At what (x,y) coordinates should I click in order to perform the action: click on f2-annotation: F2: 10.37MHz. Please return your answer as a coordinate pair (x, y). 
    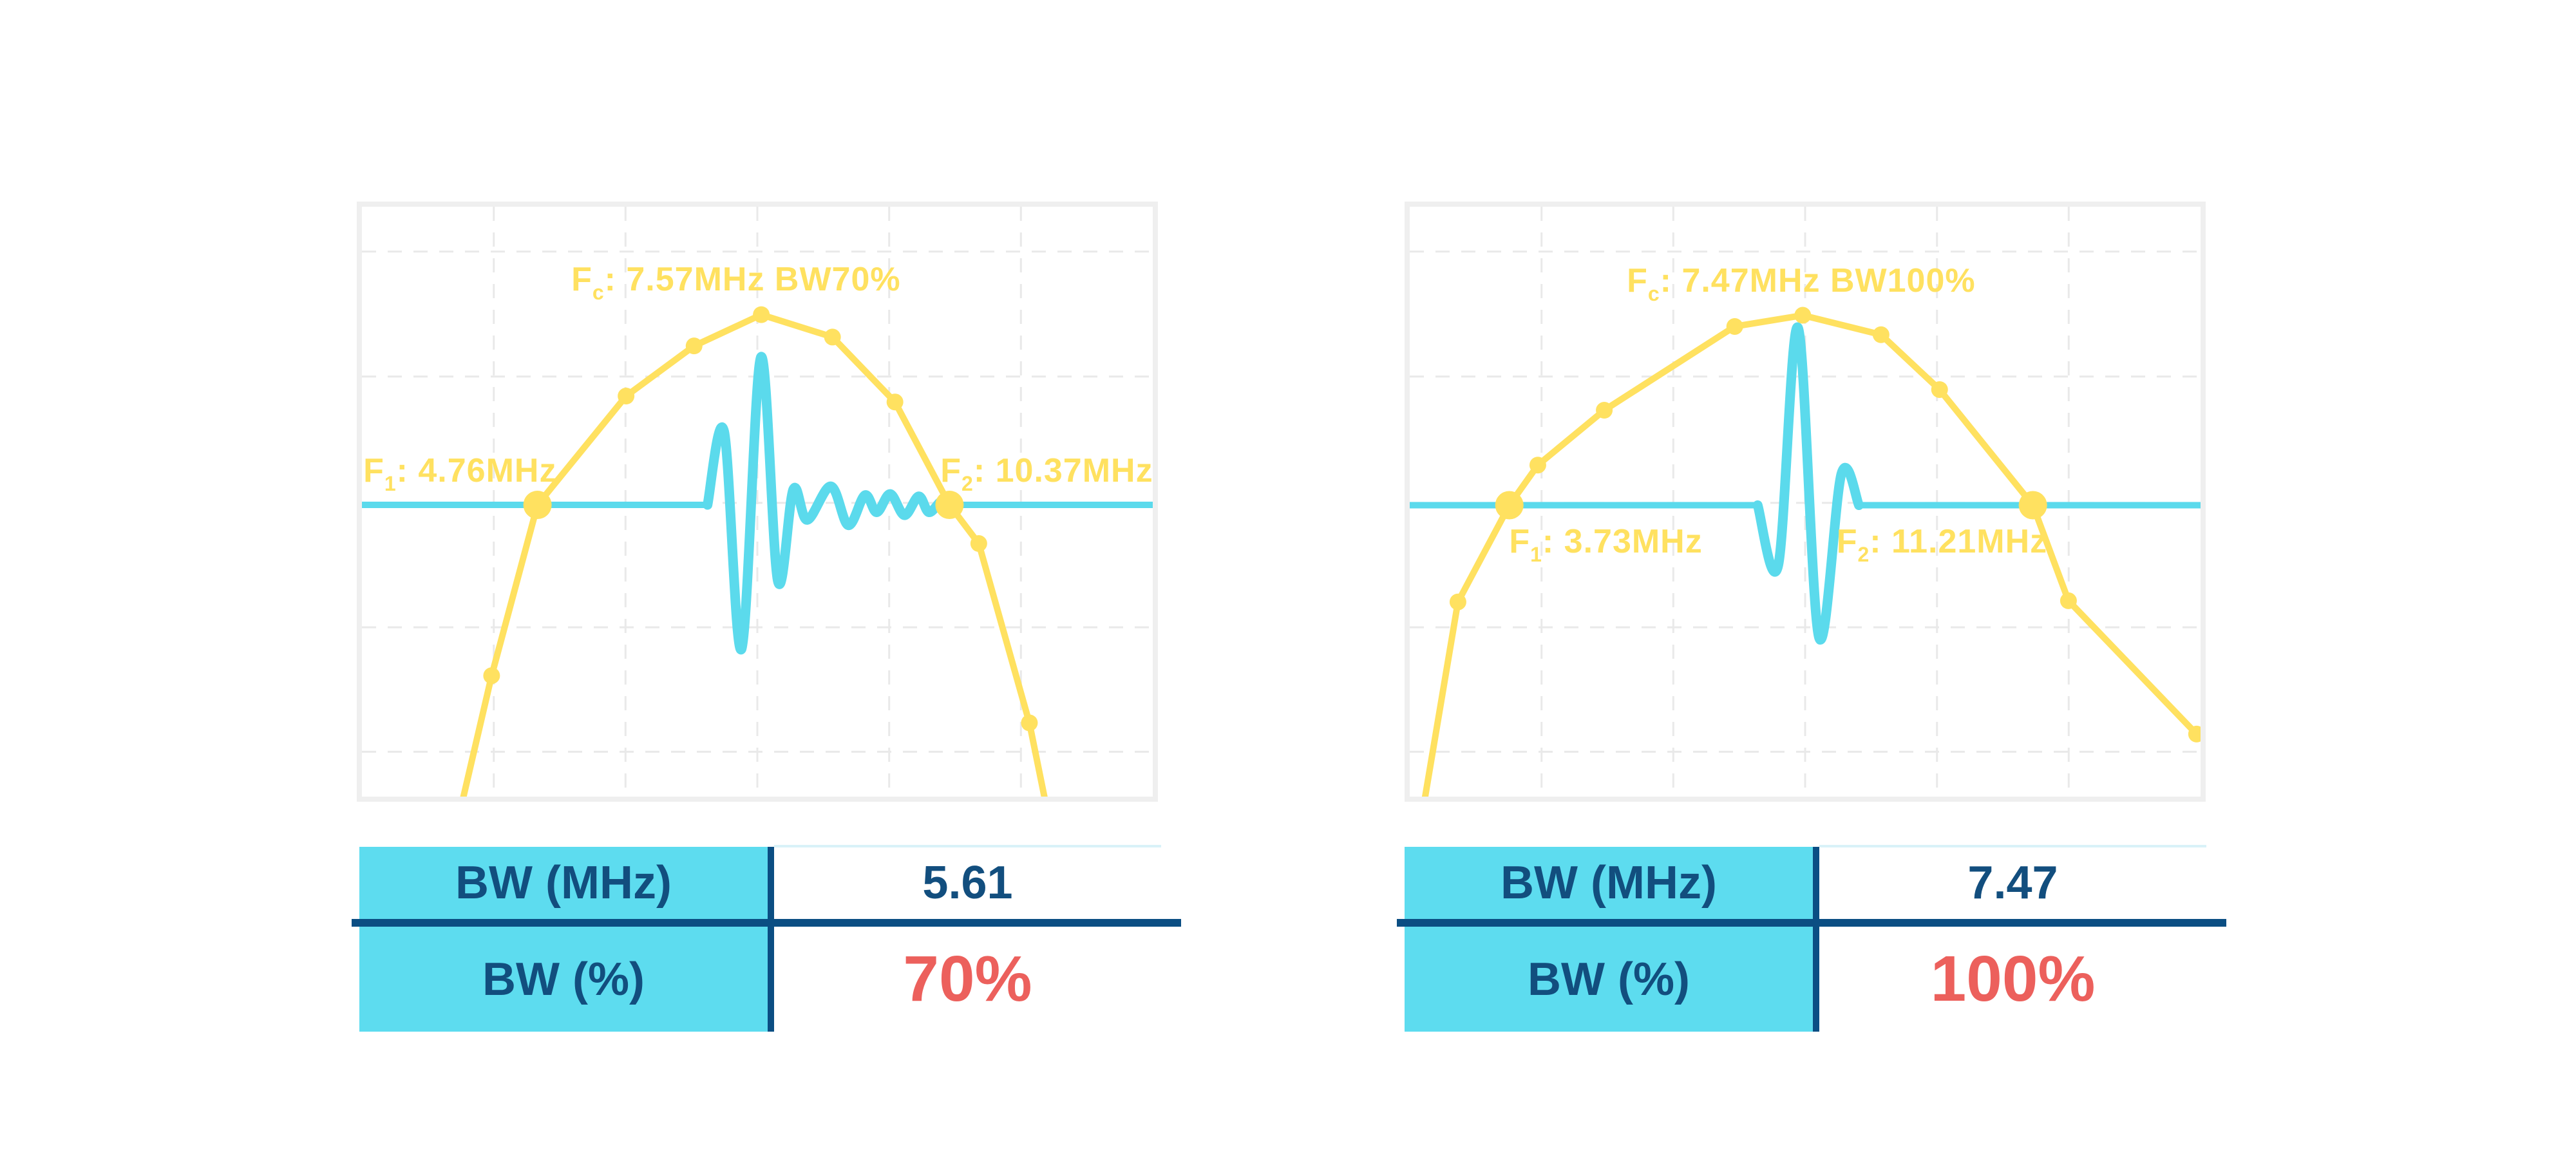
    Looking at the image, I should click on (1046, 473).